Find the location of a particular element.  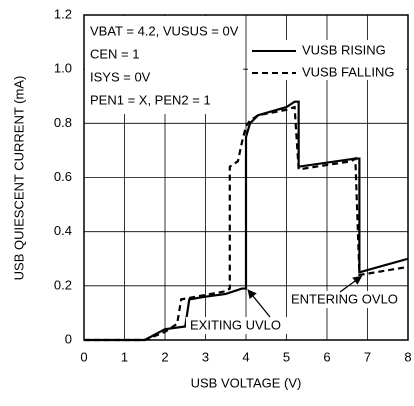

y-tick-label: 0.4 is located at coordinates (63, 230).